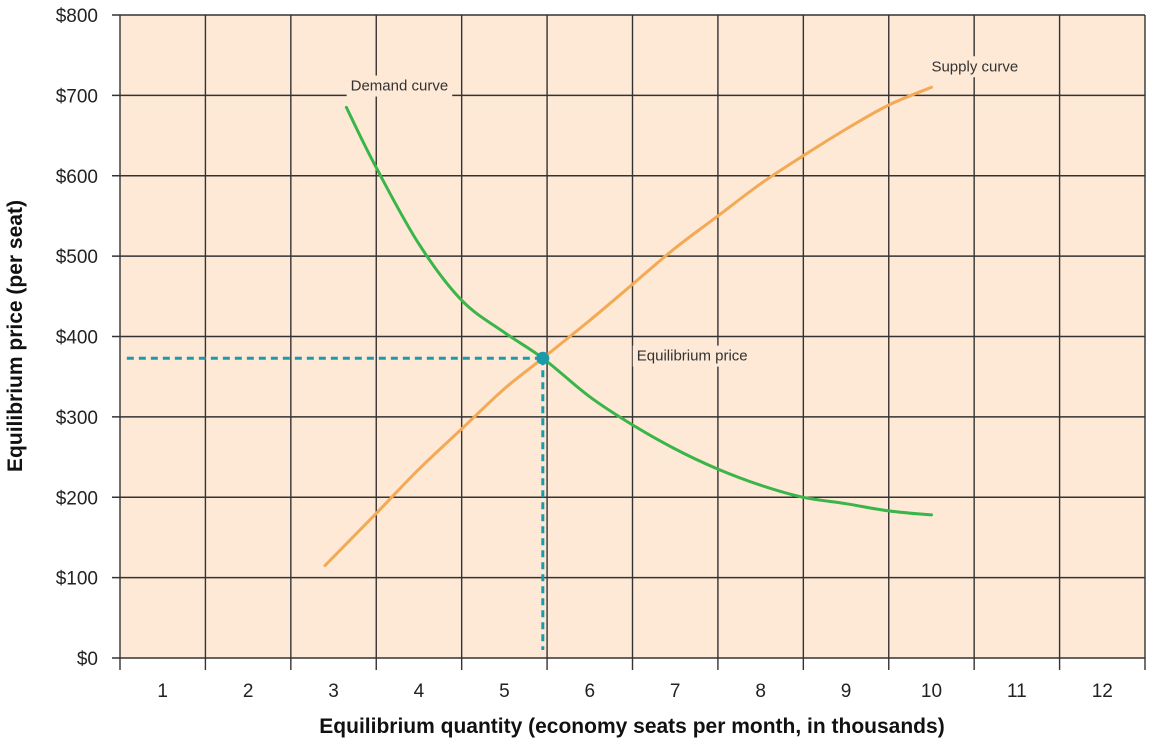  What do you see at coordinates (634, 691) in the screenshot?
I see `x-axis: 1 2 3 4 5 6 7 8 9 10 11 12` at bounding box center [634, 691].